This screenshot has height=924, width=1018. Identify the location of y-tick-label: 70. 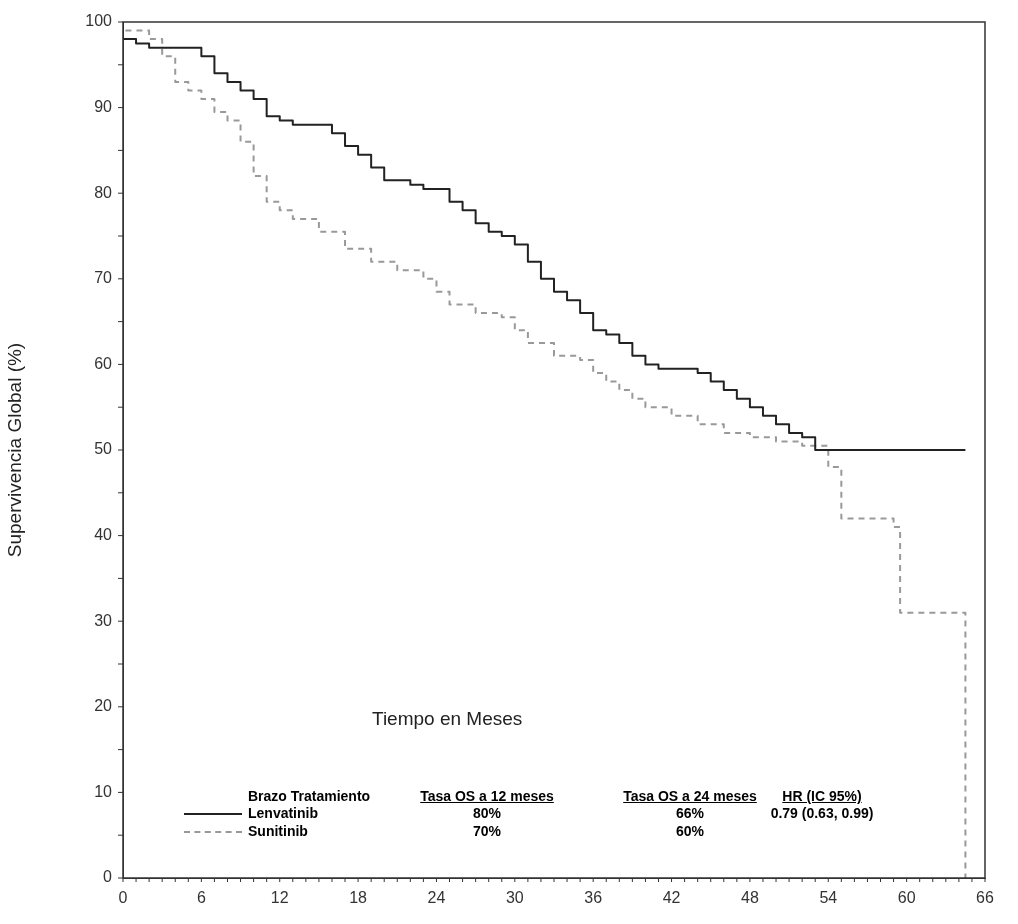
(103, 278).